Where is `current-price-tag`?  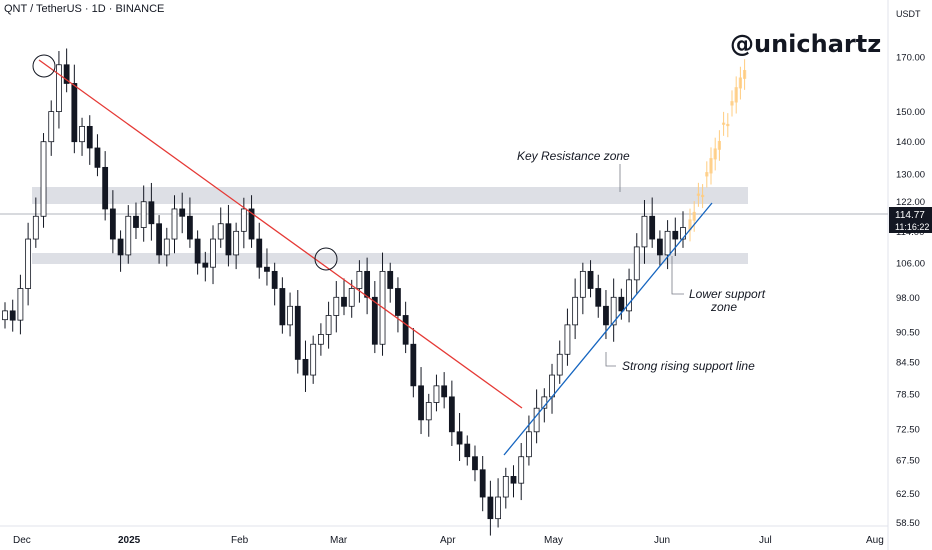
current-price-tag is located at coordinates (910, 220).